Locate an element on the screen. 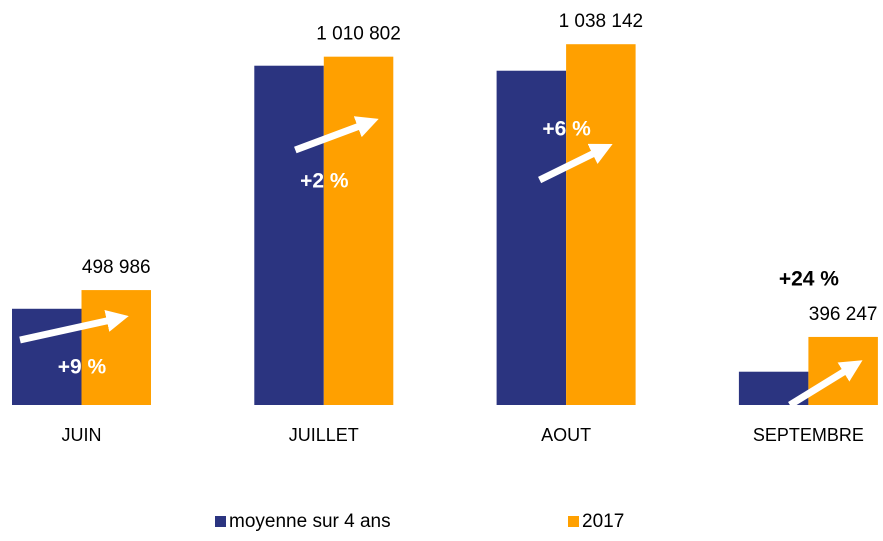 The height and width of the screenshot is (541, 883). x-tick-label: AOUT is located at coordinates (566, 435).